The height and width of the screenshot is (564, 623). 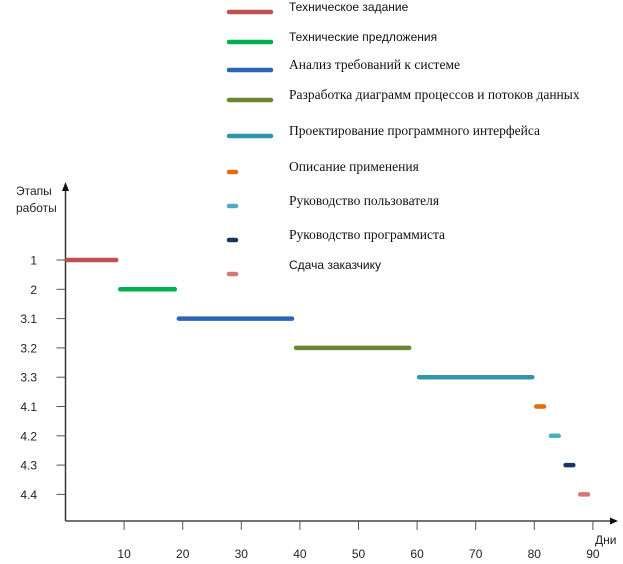 What do you see at coordinates (36, 208) in the screenshot?
I see `y-axis-label: работы` at bounding box center [36, 208].